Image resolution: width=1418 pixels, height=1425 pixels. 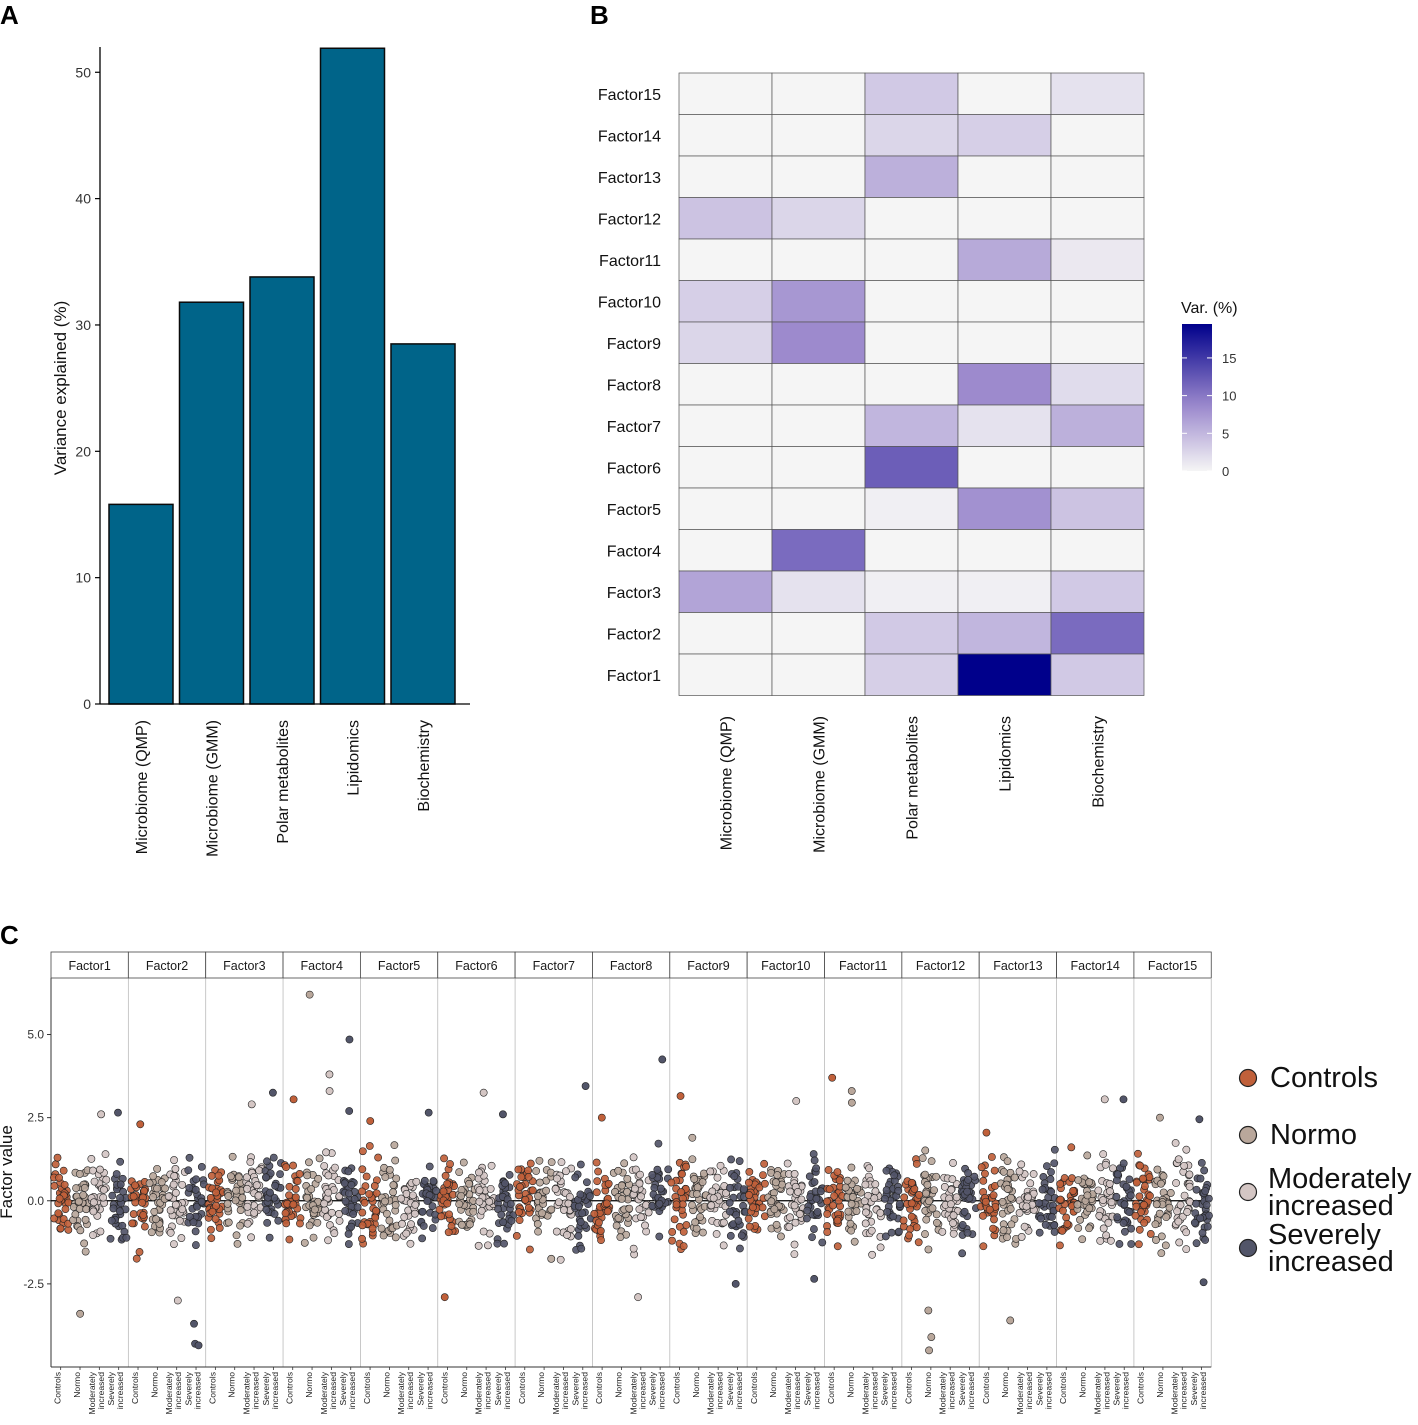 I want to click on facet-title: Factor13, so click(x=1017, y=966).